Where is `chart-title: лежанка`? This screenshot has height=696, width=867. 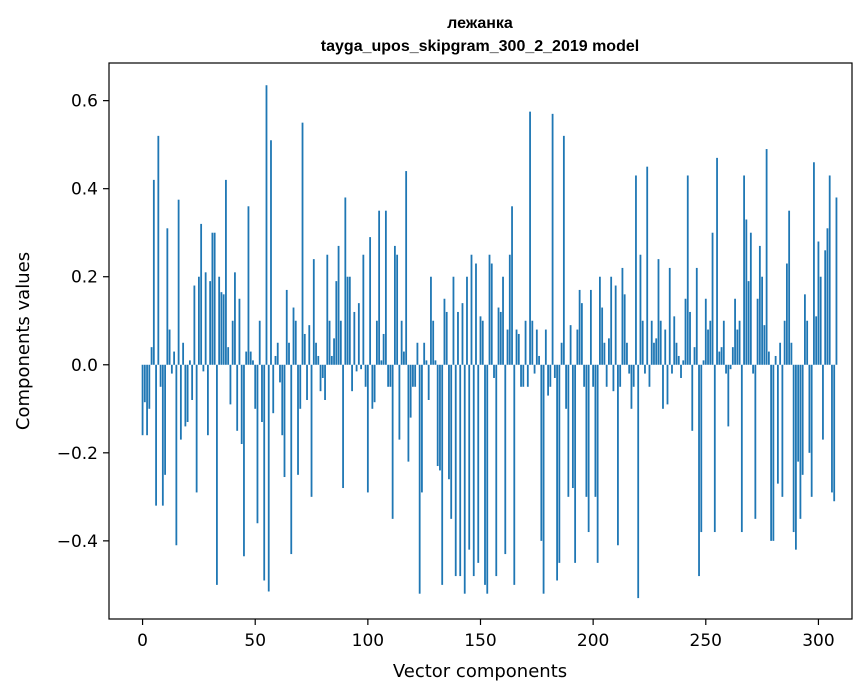 chart-title: лежанка is located at coordinates (480, 23).